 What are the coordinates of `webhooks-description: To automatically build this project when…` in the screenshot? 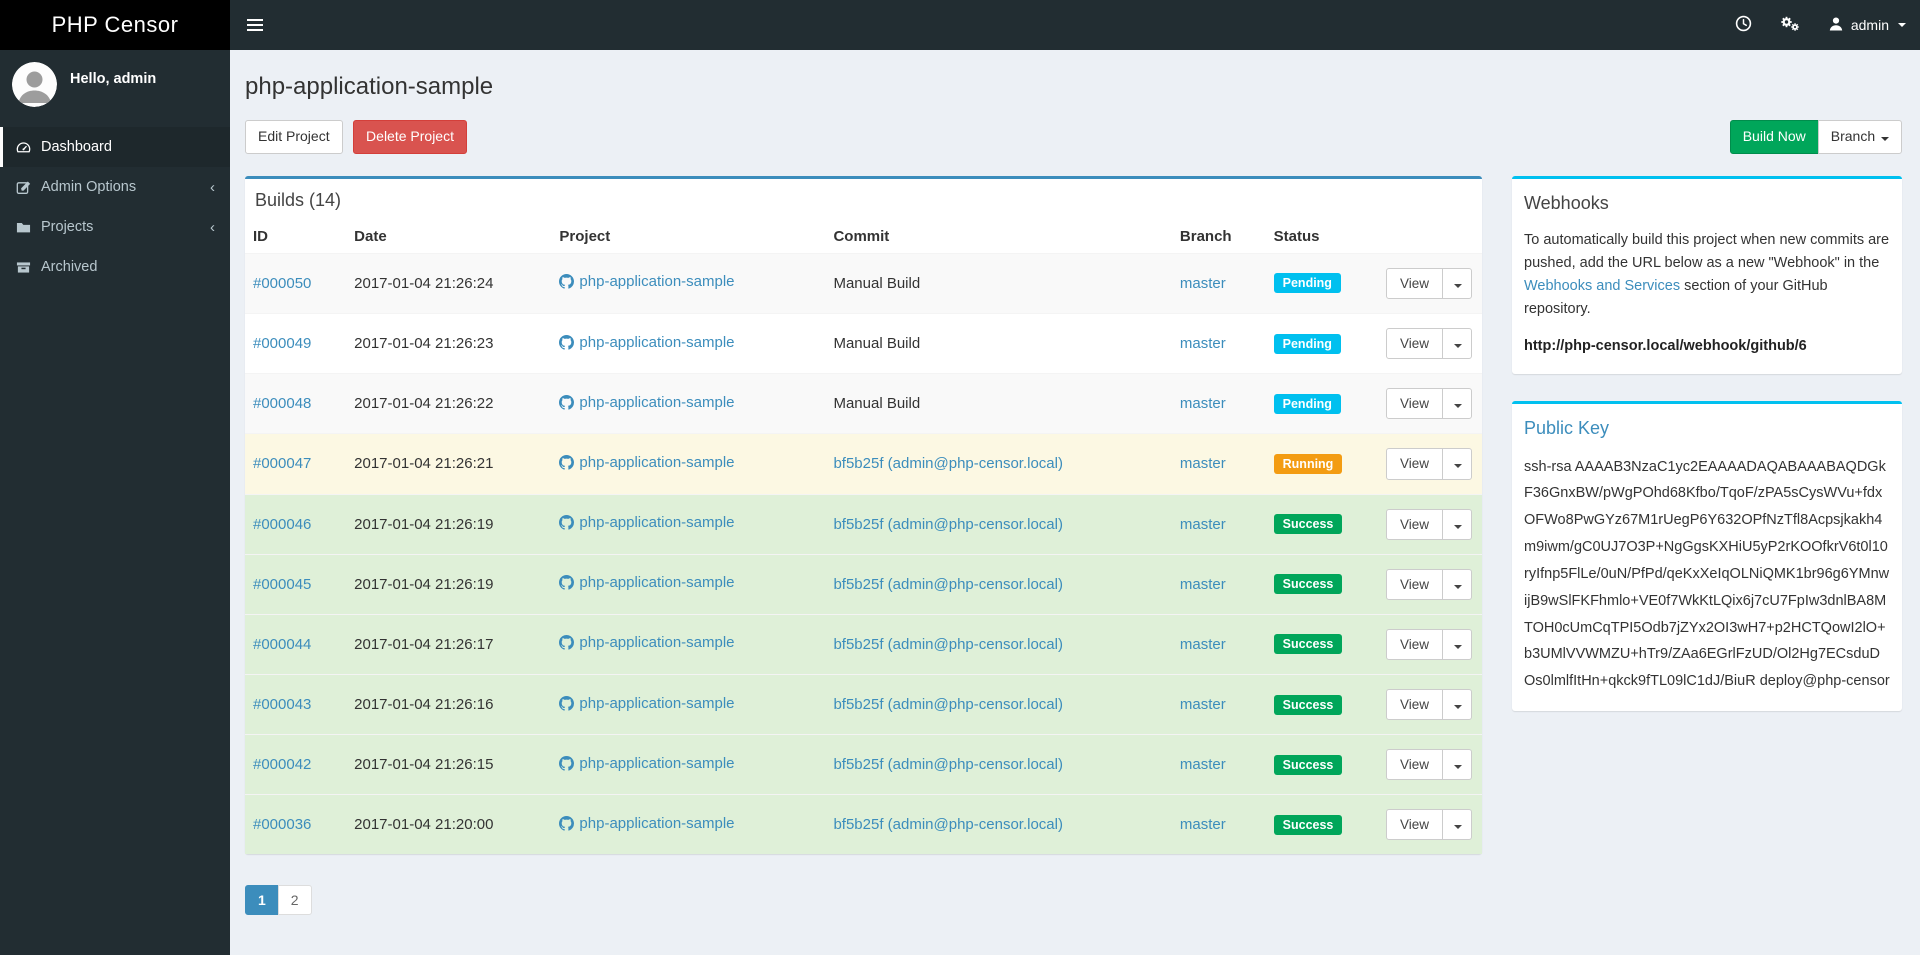 It's located at (1707, 274).